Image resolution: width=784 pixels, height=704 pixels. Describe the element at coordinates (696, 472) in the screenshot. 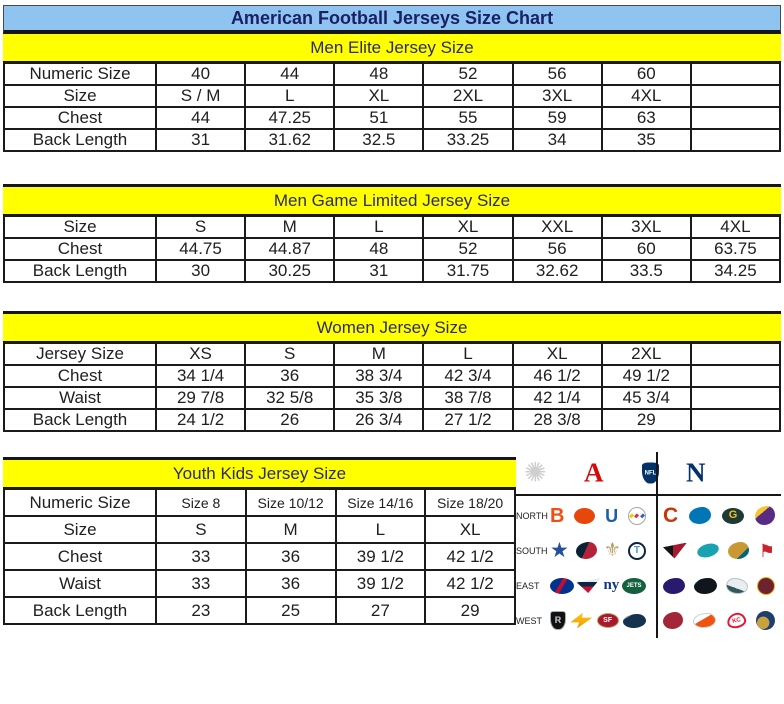

I see `nfc-logo: N` at that location.